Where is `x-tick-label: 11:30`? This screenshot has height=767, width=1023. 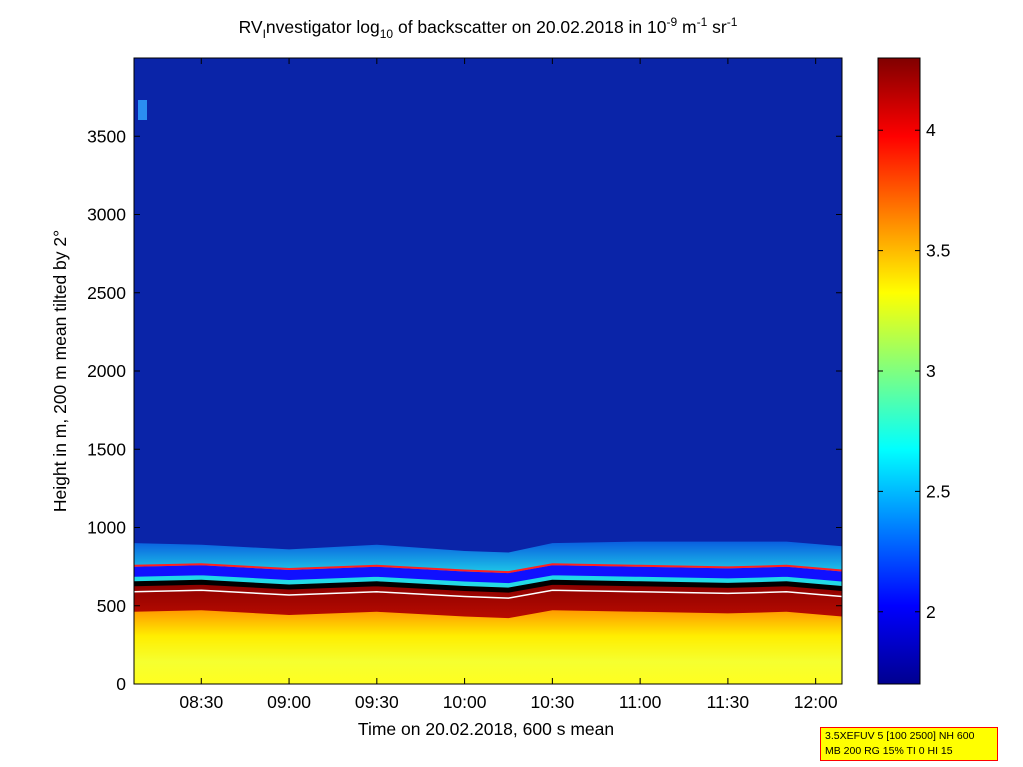 x-tick-label: 11:30 is located at coordinates (728, 702).